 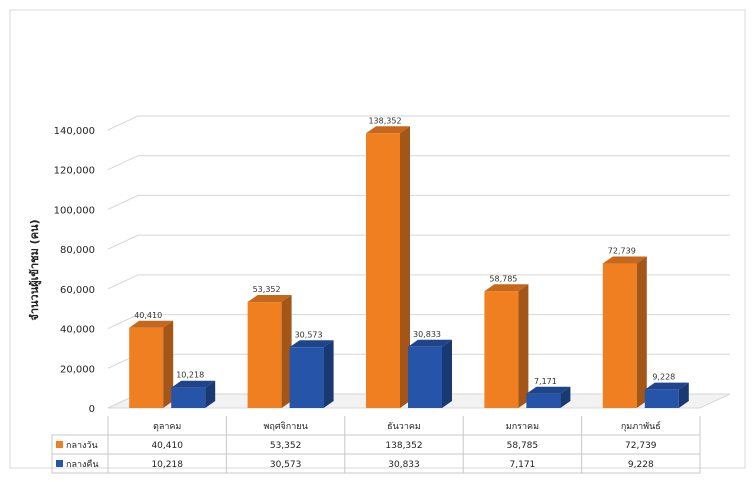 What do you see at coordinates (522, 427) in the screenshot?
I see `category-label: มกราคม` at bounding box center [522, 427].